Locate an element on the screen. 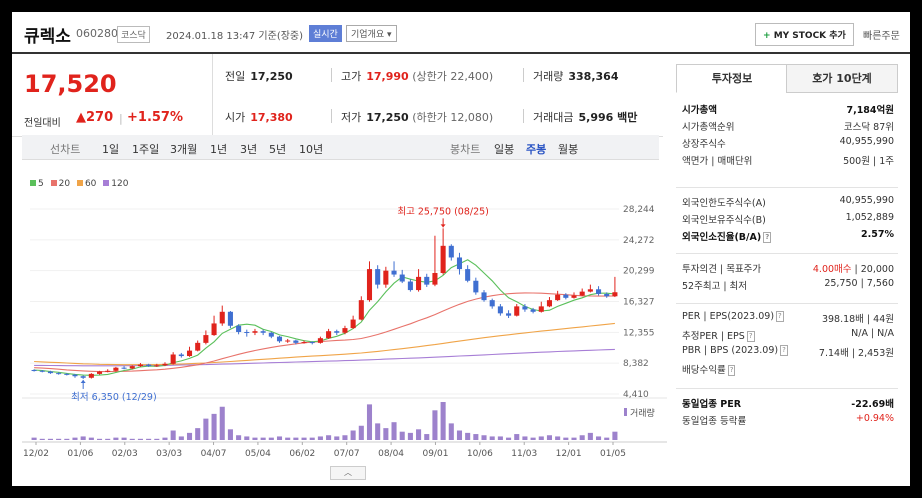 This screenshot has width=922, height=498. legend-ma120: 120 is located at coordinates (120, 184).